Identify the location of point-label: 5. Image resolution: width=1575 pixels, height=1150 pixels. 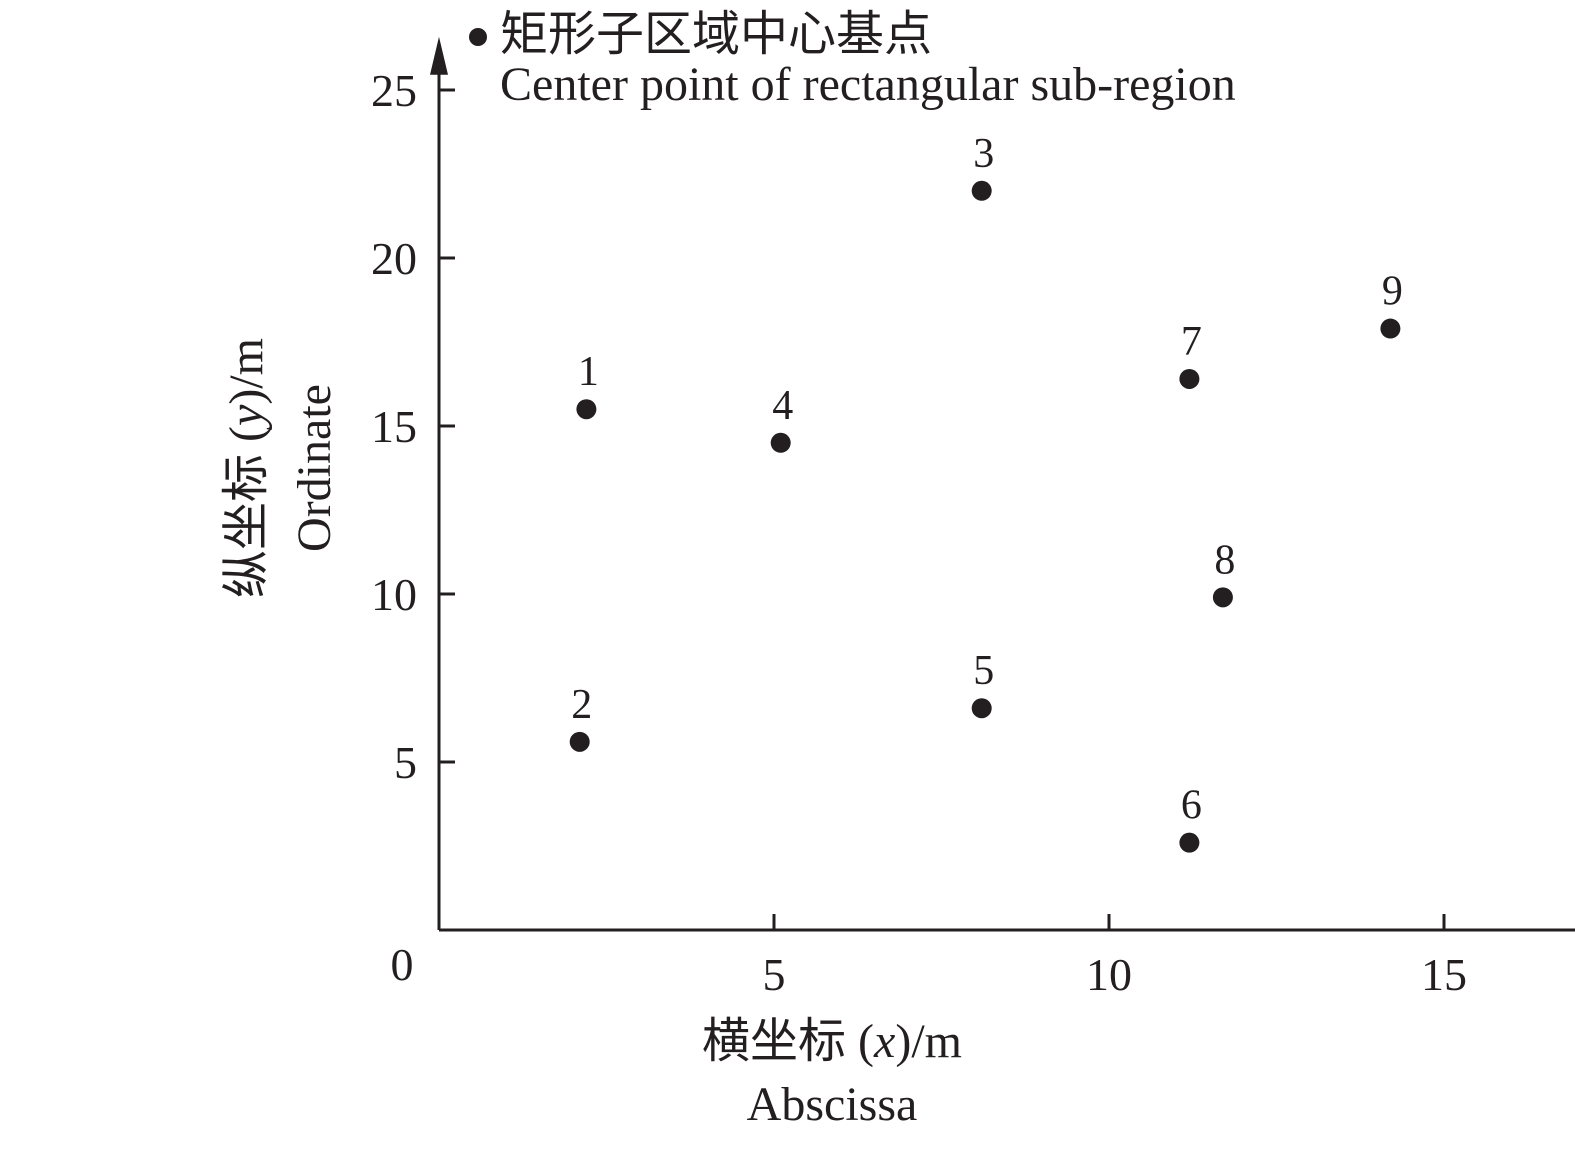
(983, 671).